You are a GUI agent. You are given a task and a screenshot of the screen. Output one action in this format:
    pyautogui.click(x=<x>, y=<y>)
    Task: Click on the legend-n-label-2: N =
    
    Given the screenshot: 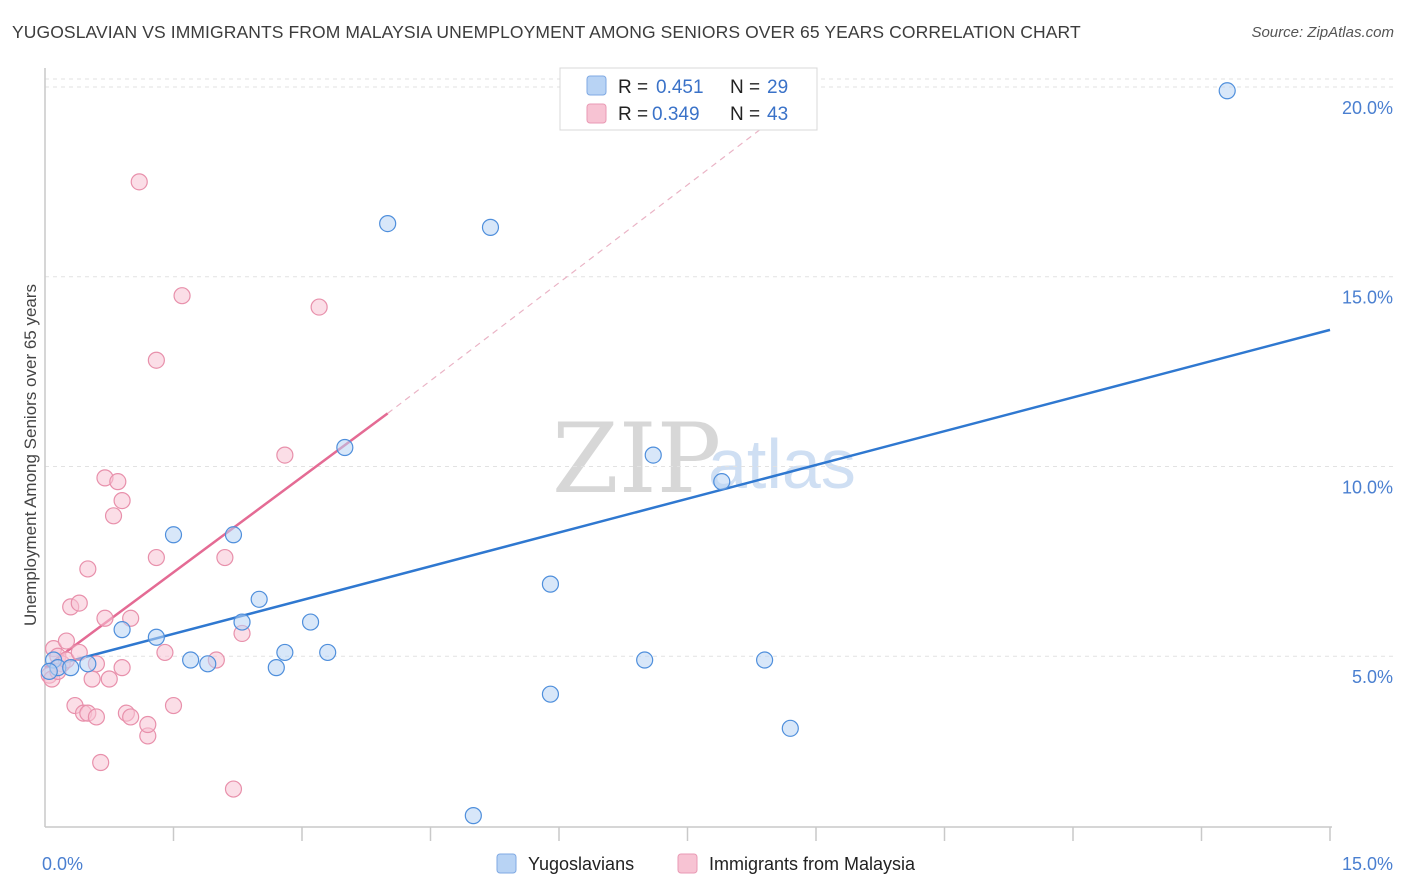 What is the action you would take?
    pyautogui.click(x=745, y=114)
    